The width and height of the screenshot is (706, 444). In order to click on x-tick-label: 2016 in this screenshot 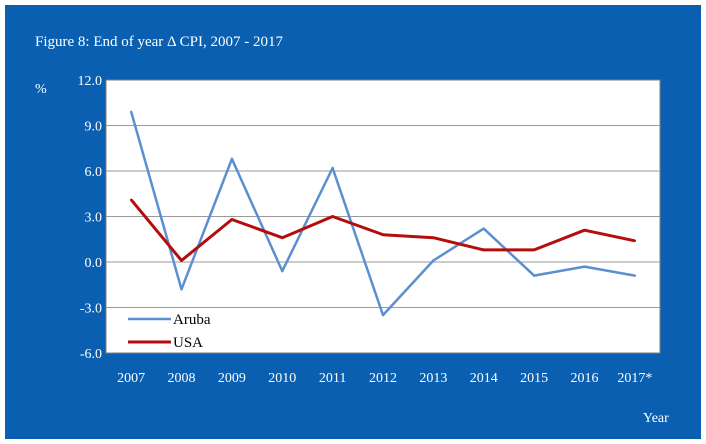, I will do `click(584, 378)`.